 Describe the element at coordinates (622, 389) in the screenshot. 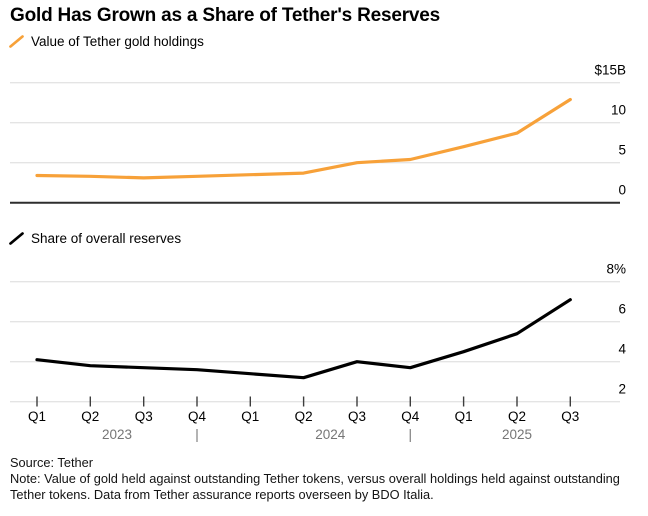

I see `y-axis-label: 2` at that location.